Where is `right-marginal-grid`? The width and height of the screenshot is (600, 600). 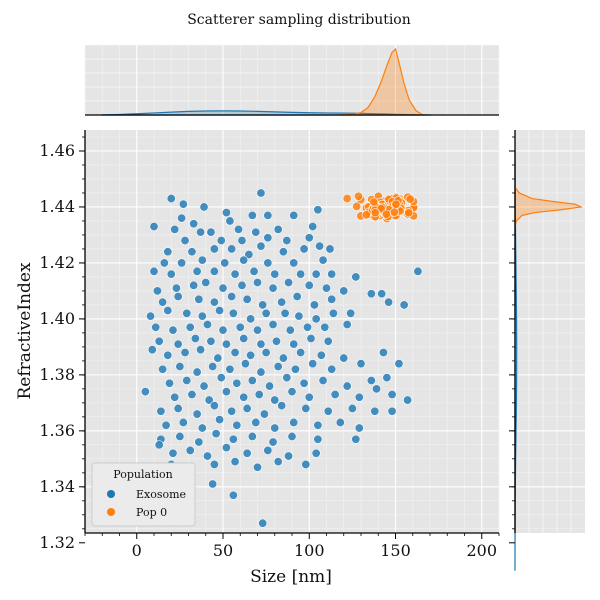 right-marginal-grid is located at coordinates (549, 337).